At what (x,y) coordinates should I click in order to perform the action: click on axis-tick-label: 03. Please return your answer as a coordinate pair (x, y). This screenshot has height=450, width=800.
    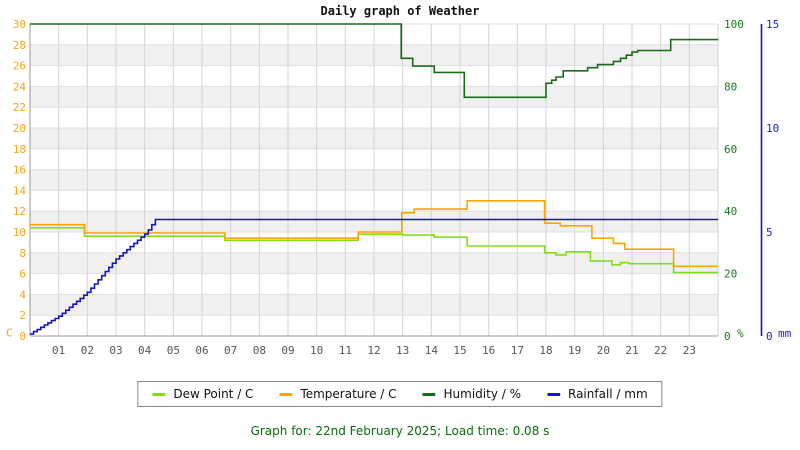
    Looking at the image, I should click on (115, 350).